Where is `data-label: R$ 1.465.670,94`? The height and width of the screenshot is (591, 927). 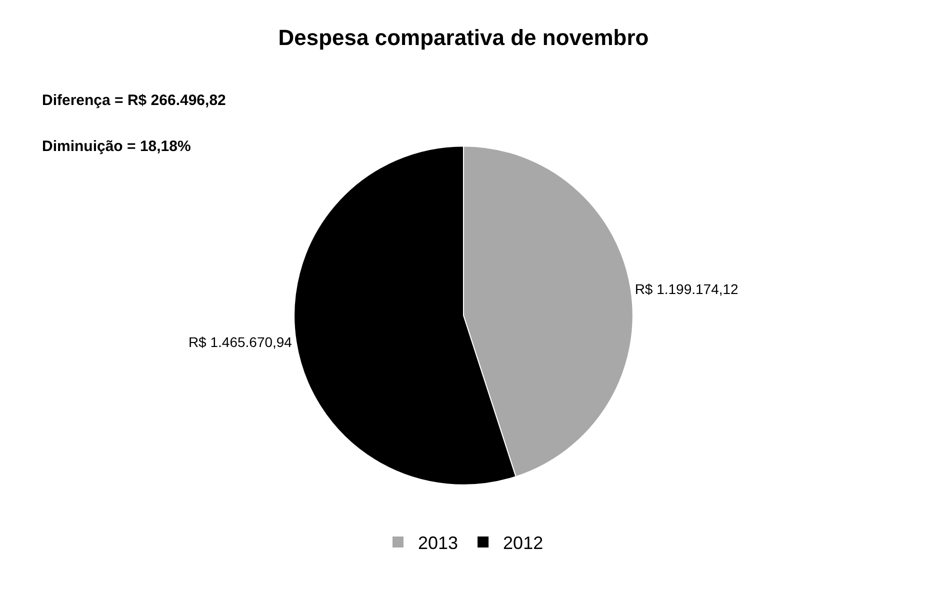 data-label: R$ 1.465.670,94 is located at coordinates (240, 342).